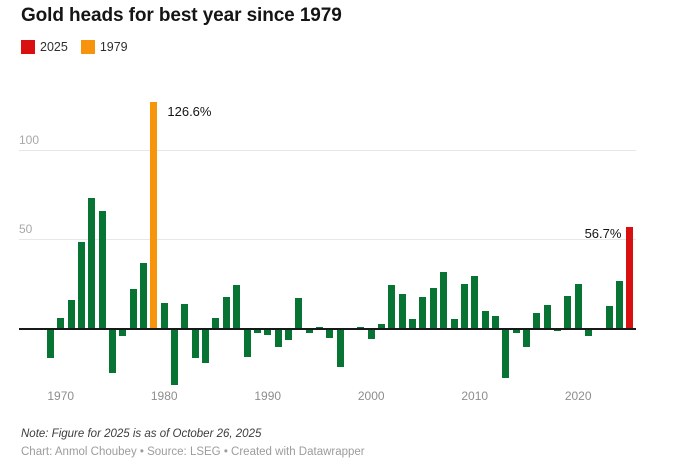 The width and height of the screenshot is (693, 469). What do you see at coordinates (620, 304) in the screenshot?
I see `bar-2024` at bounding box center [620, 304].